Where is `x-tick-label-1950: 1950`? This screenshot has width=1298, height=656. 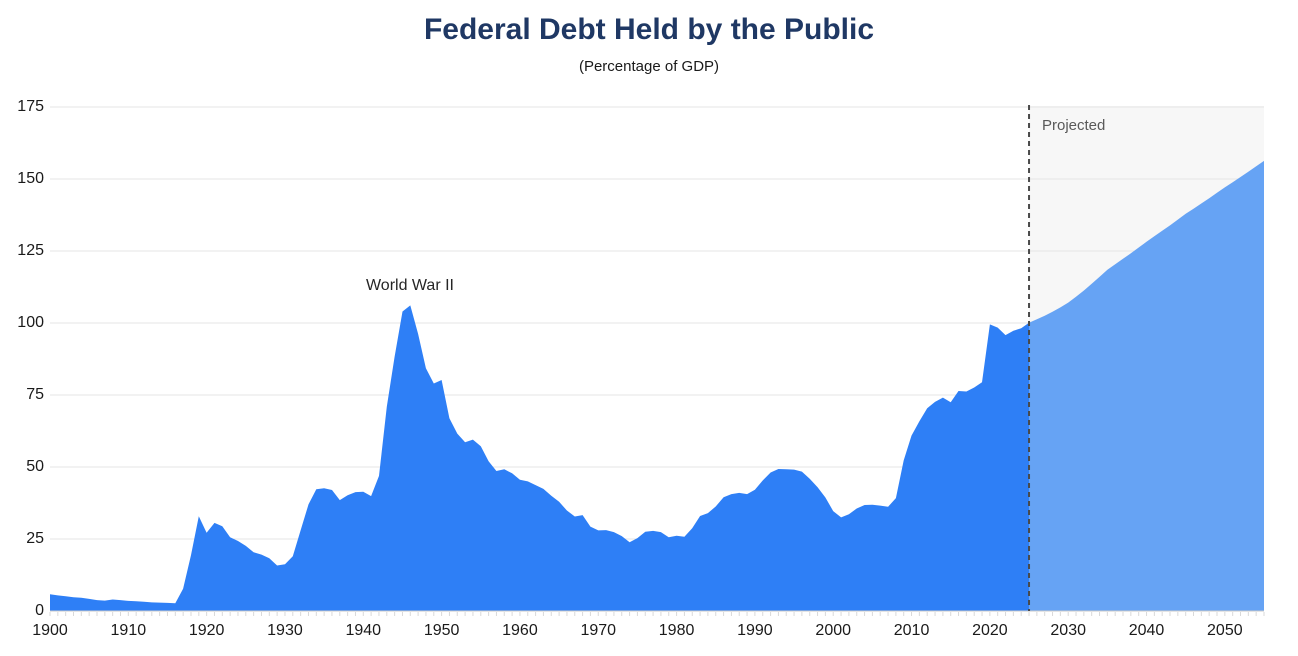
x-tick-label-1950: 1950 is located at coordinates (441, 630).